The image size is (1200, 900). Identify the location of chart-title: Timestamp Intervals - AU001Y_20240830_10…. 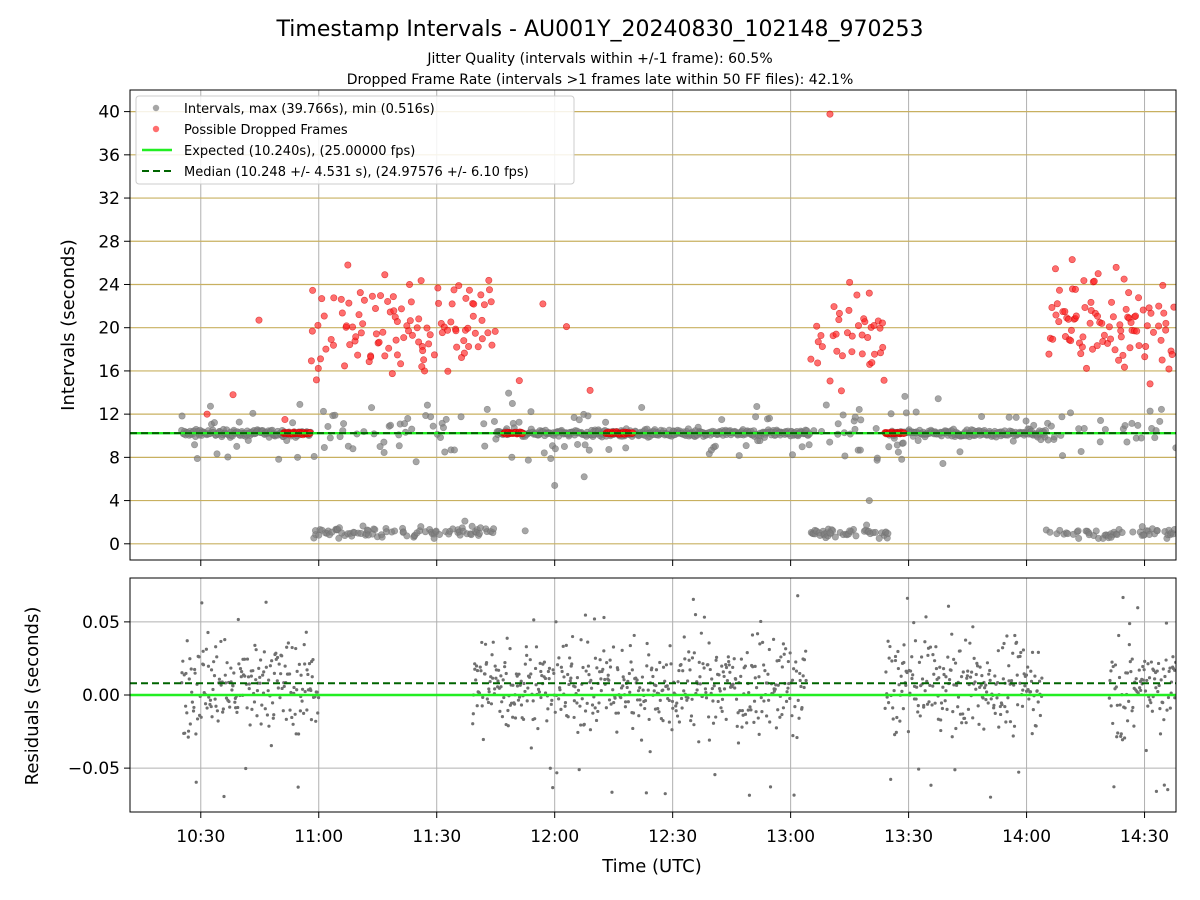
(600, 29).